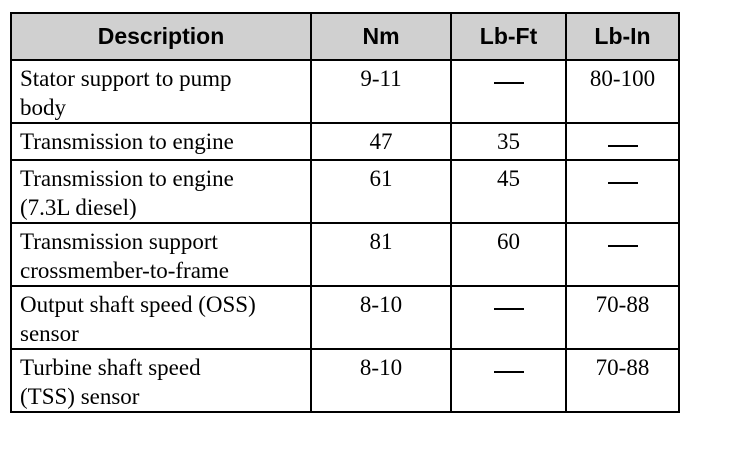  What do you see at coordinates (124, 270) in the screenshot?
I see `description-line: crossmember-to-frame` at bounding box center [124, 270].